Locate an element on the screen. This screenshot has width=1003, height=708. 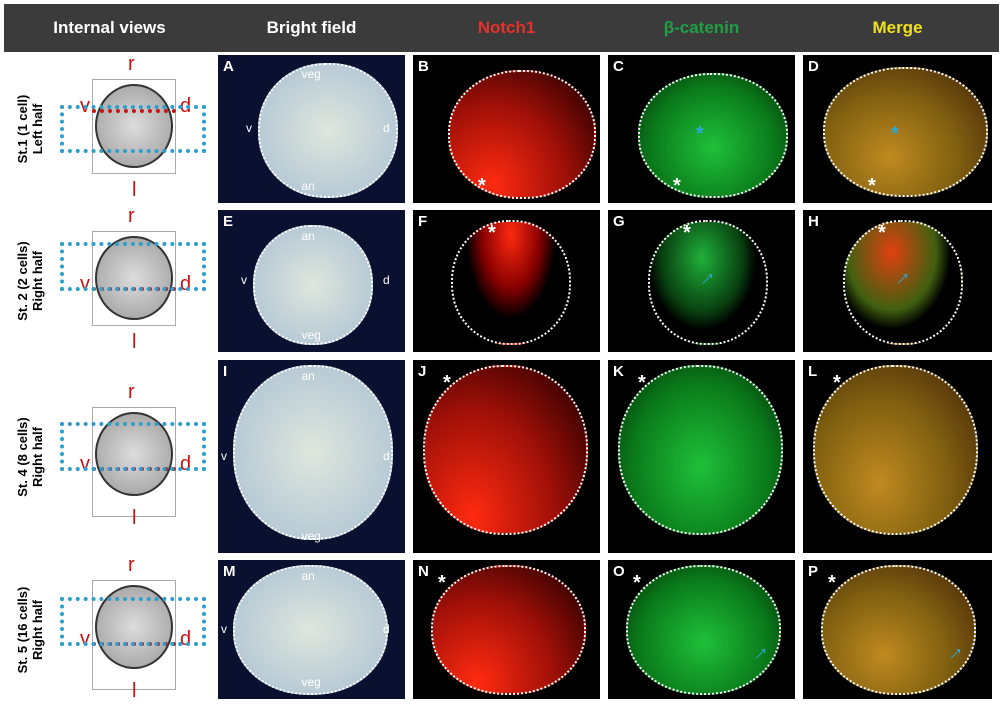
panel-letter: D is located at coordinates (813, 66).